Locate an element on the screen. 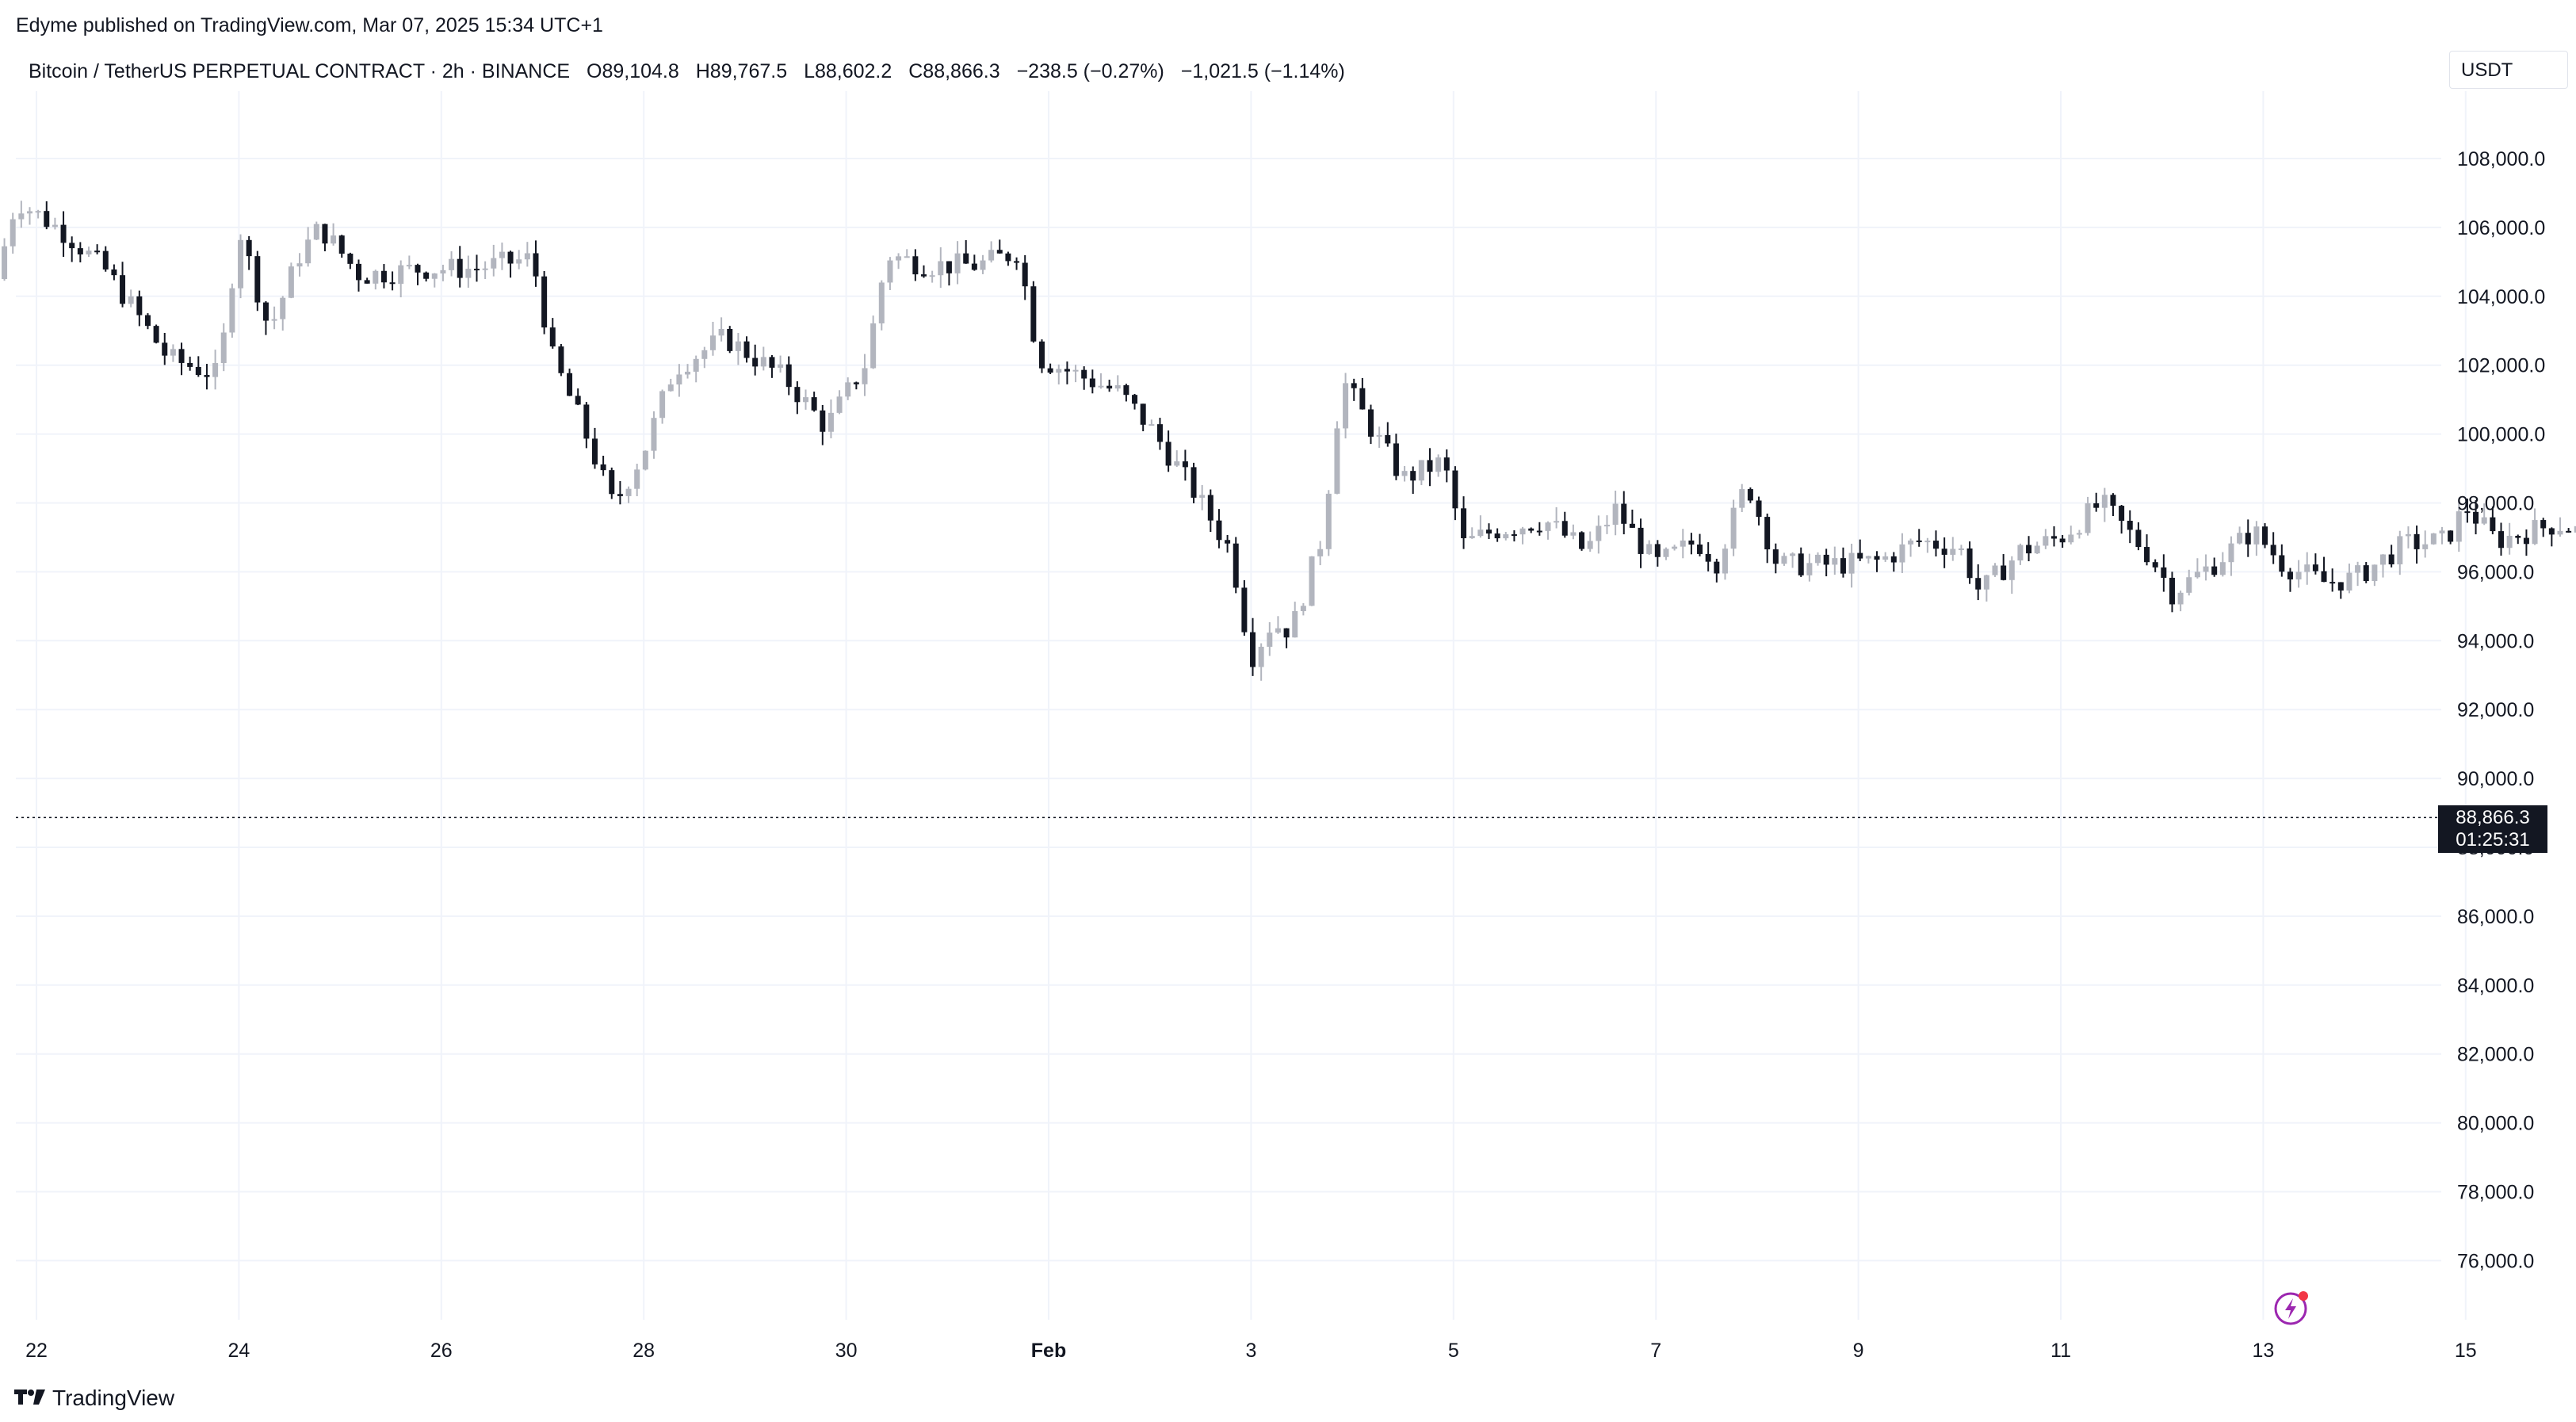 Image resolution: width=2576 pixels, height=1422 pixels. y-tick-label: 80,000.0 is located at coordinates (2495, 1124).